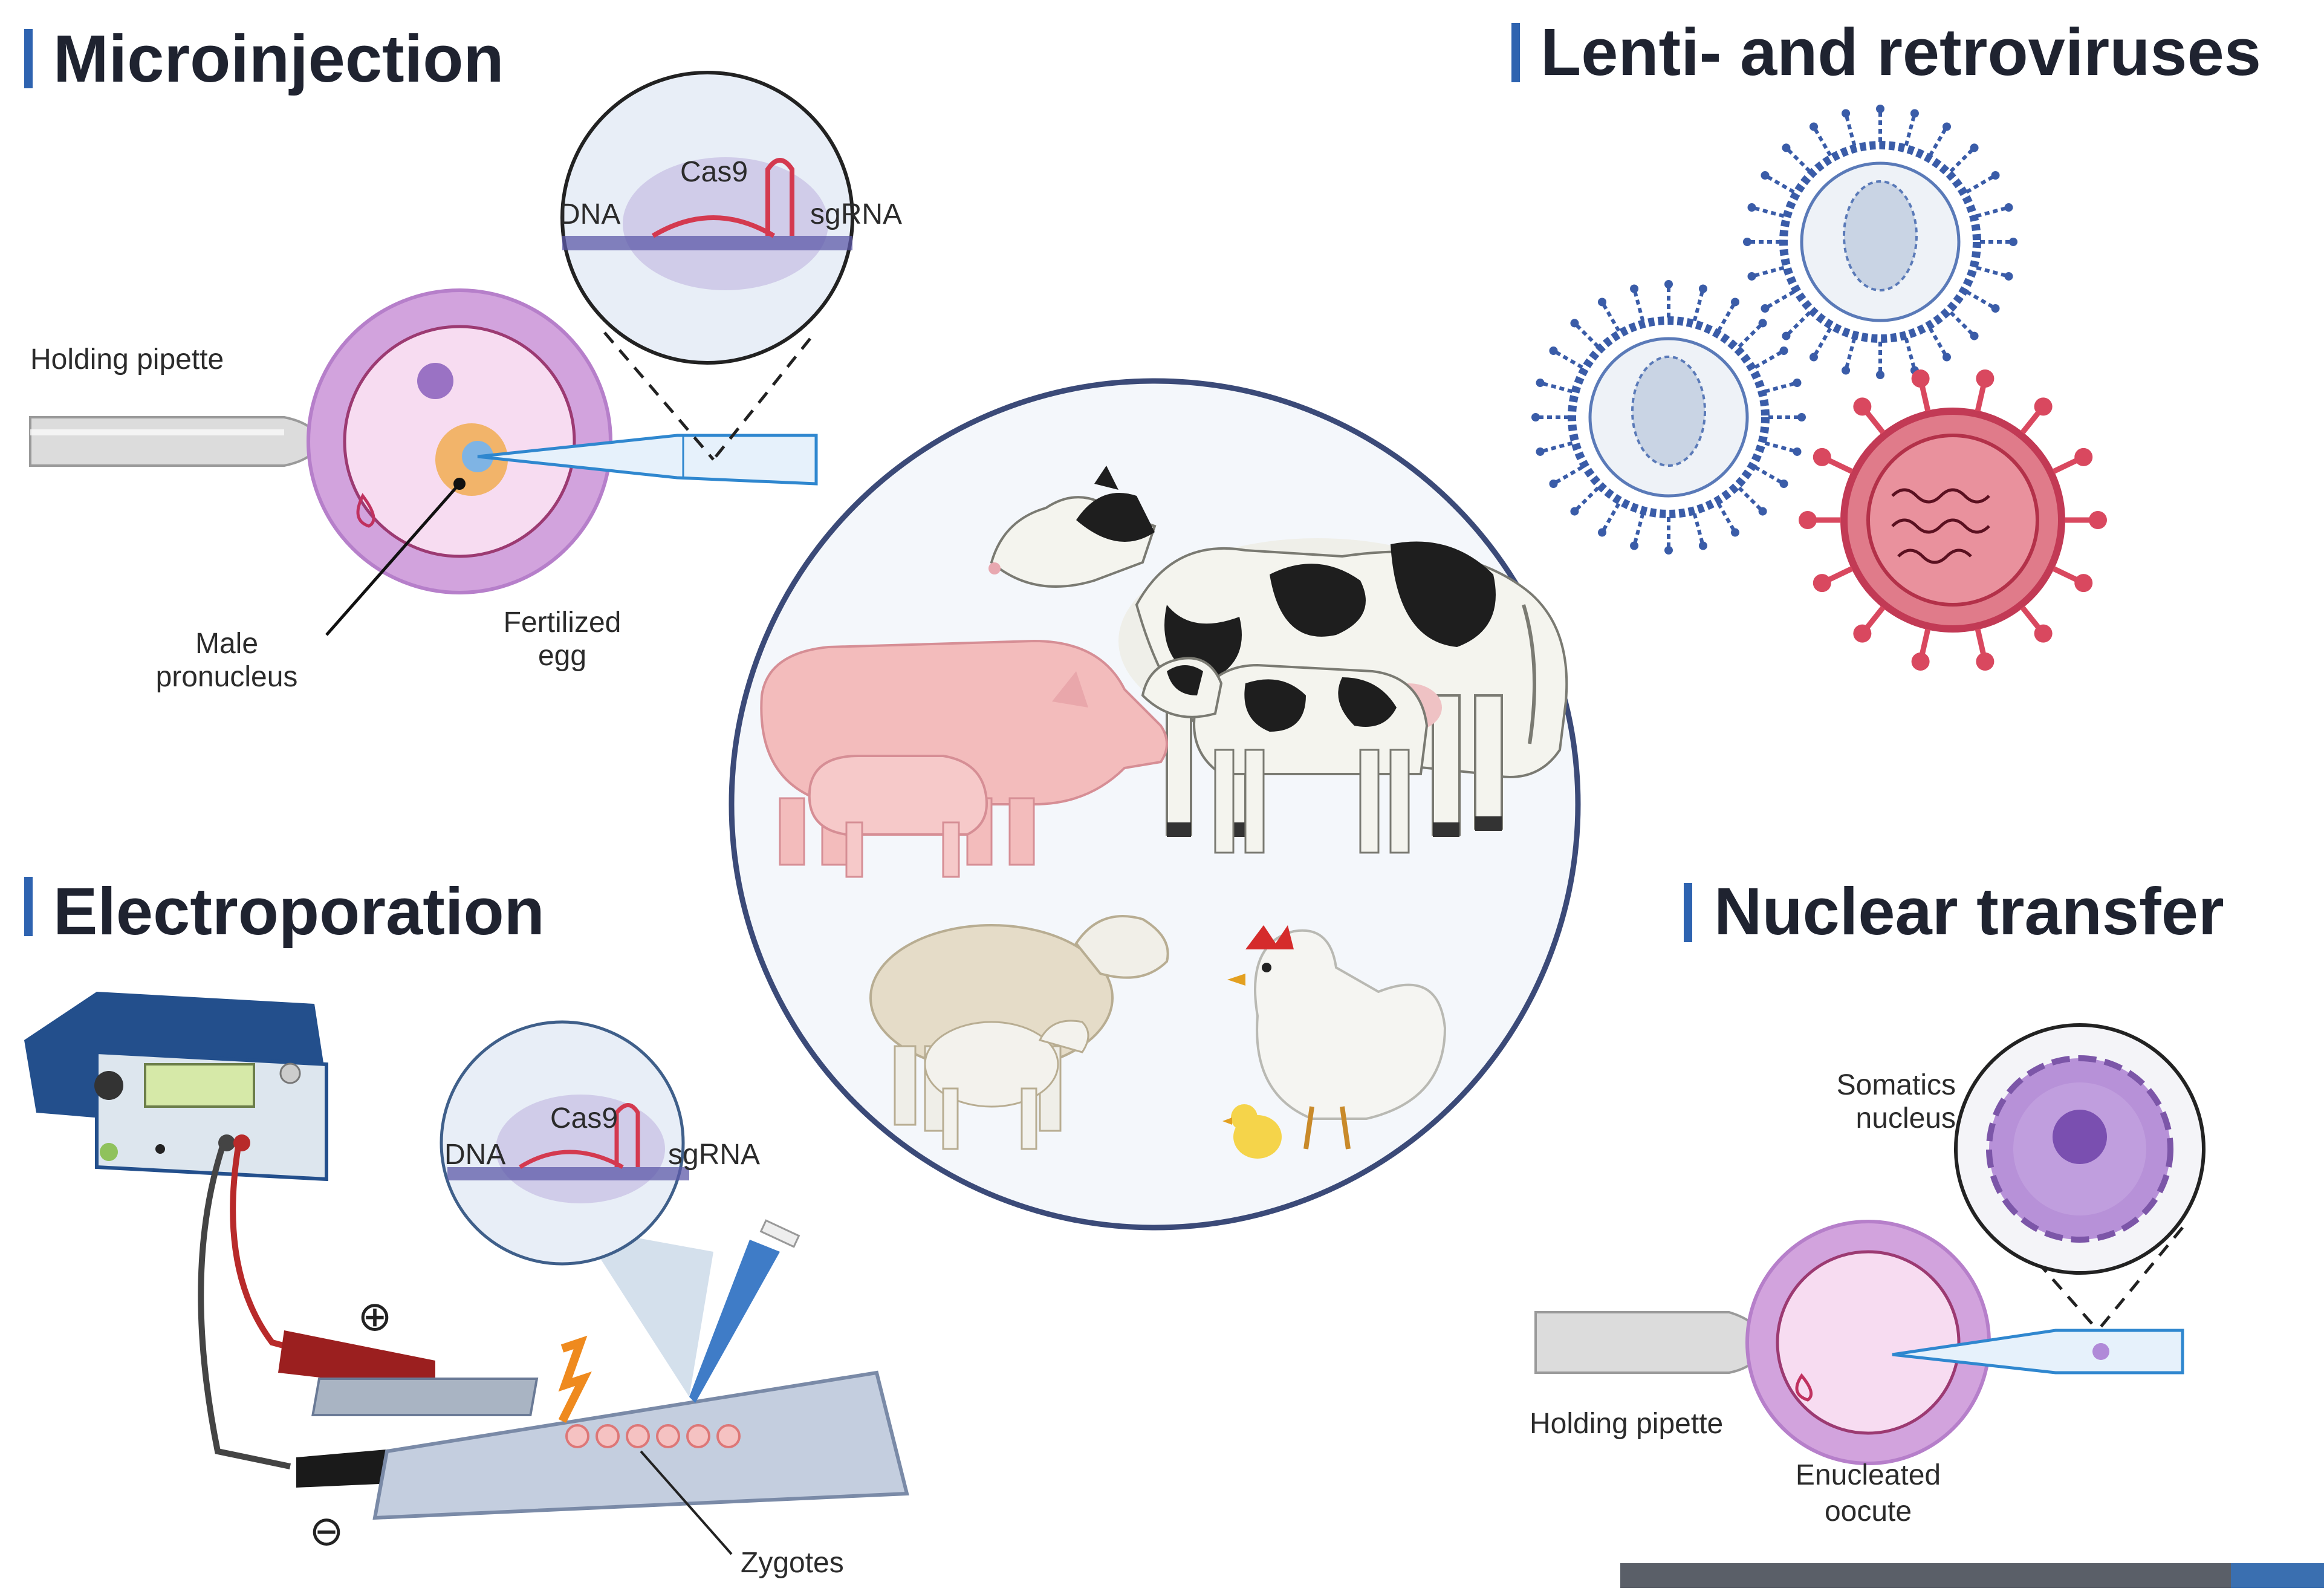  I want to click on microinjection-dna-label: DNA, so click(589, 214).